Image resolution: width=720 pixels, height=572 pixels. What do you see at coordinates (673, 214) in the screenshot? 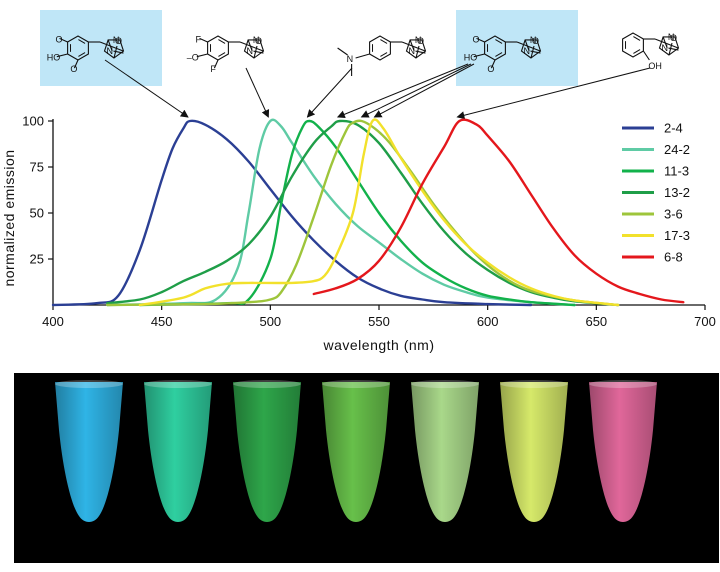
I see `legend-label-3-6: 3-6` at bounding box center [673, 214].